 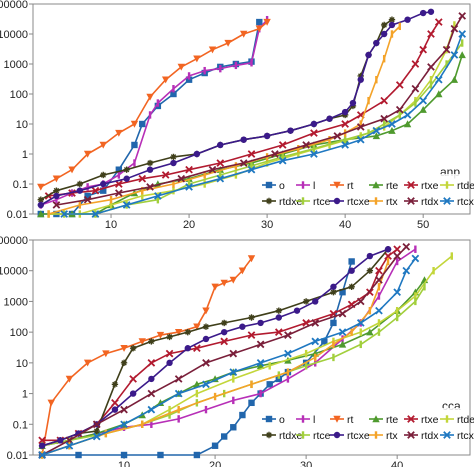 I want to click on legend-item-rtdx: rtdx, so click(x=421, y=202).